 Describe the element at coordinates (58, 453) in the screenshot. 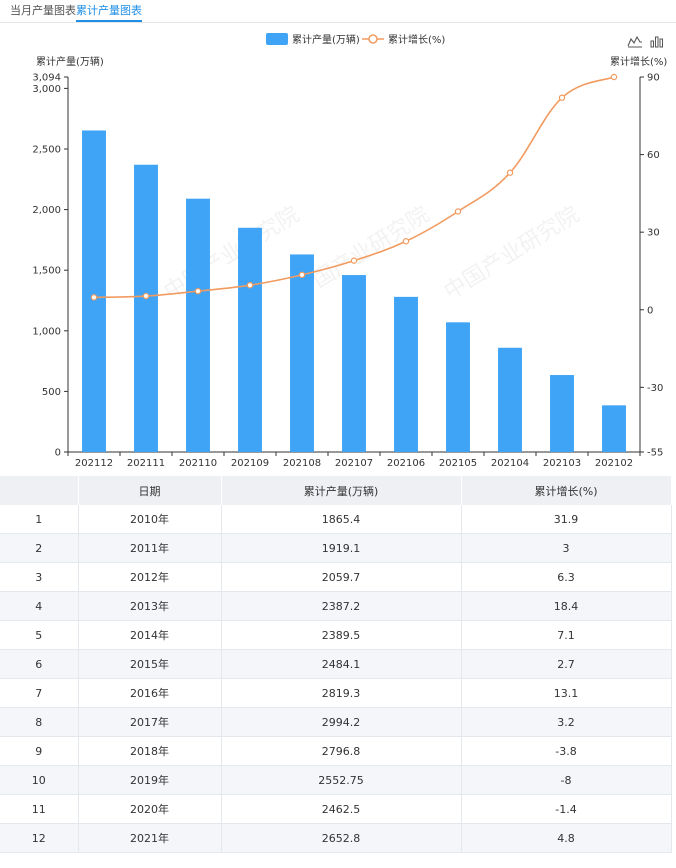

I see `y-left-tick-label: 0` at that location.